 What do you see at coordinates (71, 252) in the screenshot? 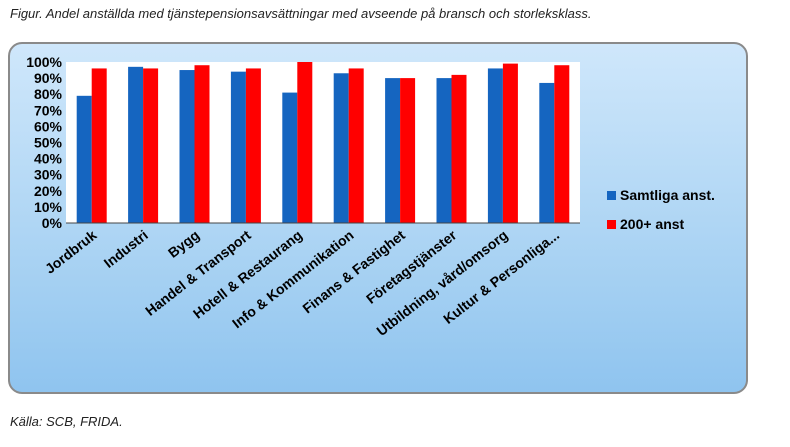
I see `x-tick-label: Jordbruk` at bounding box center [71, 252].